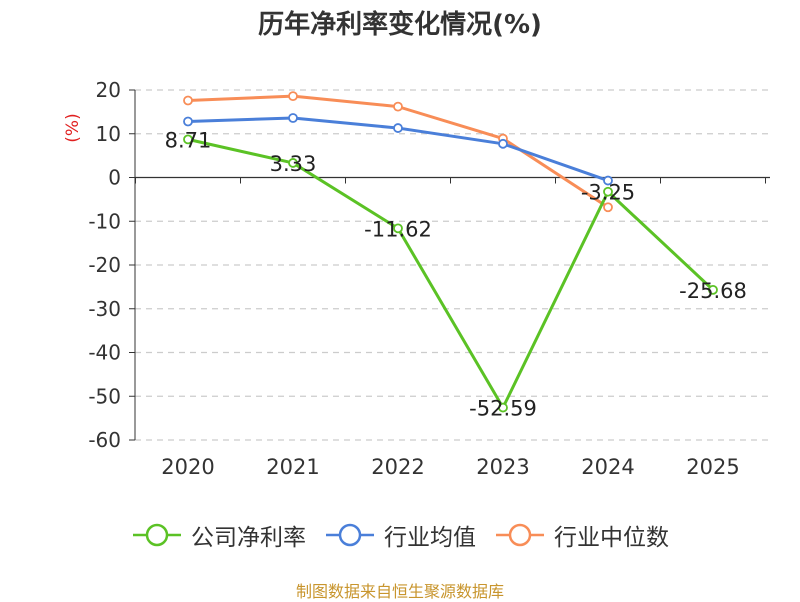  I want to click on x-tick-label: 2024, so click(607, 467).